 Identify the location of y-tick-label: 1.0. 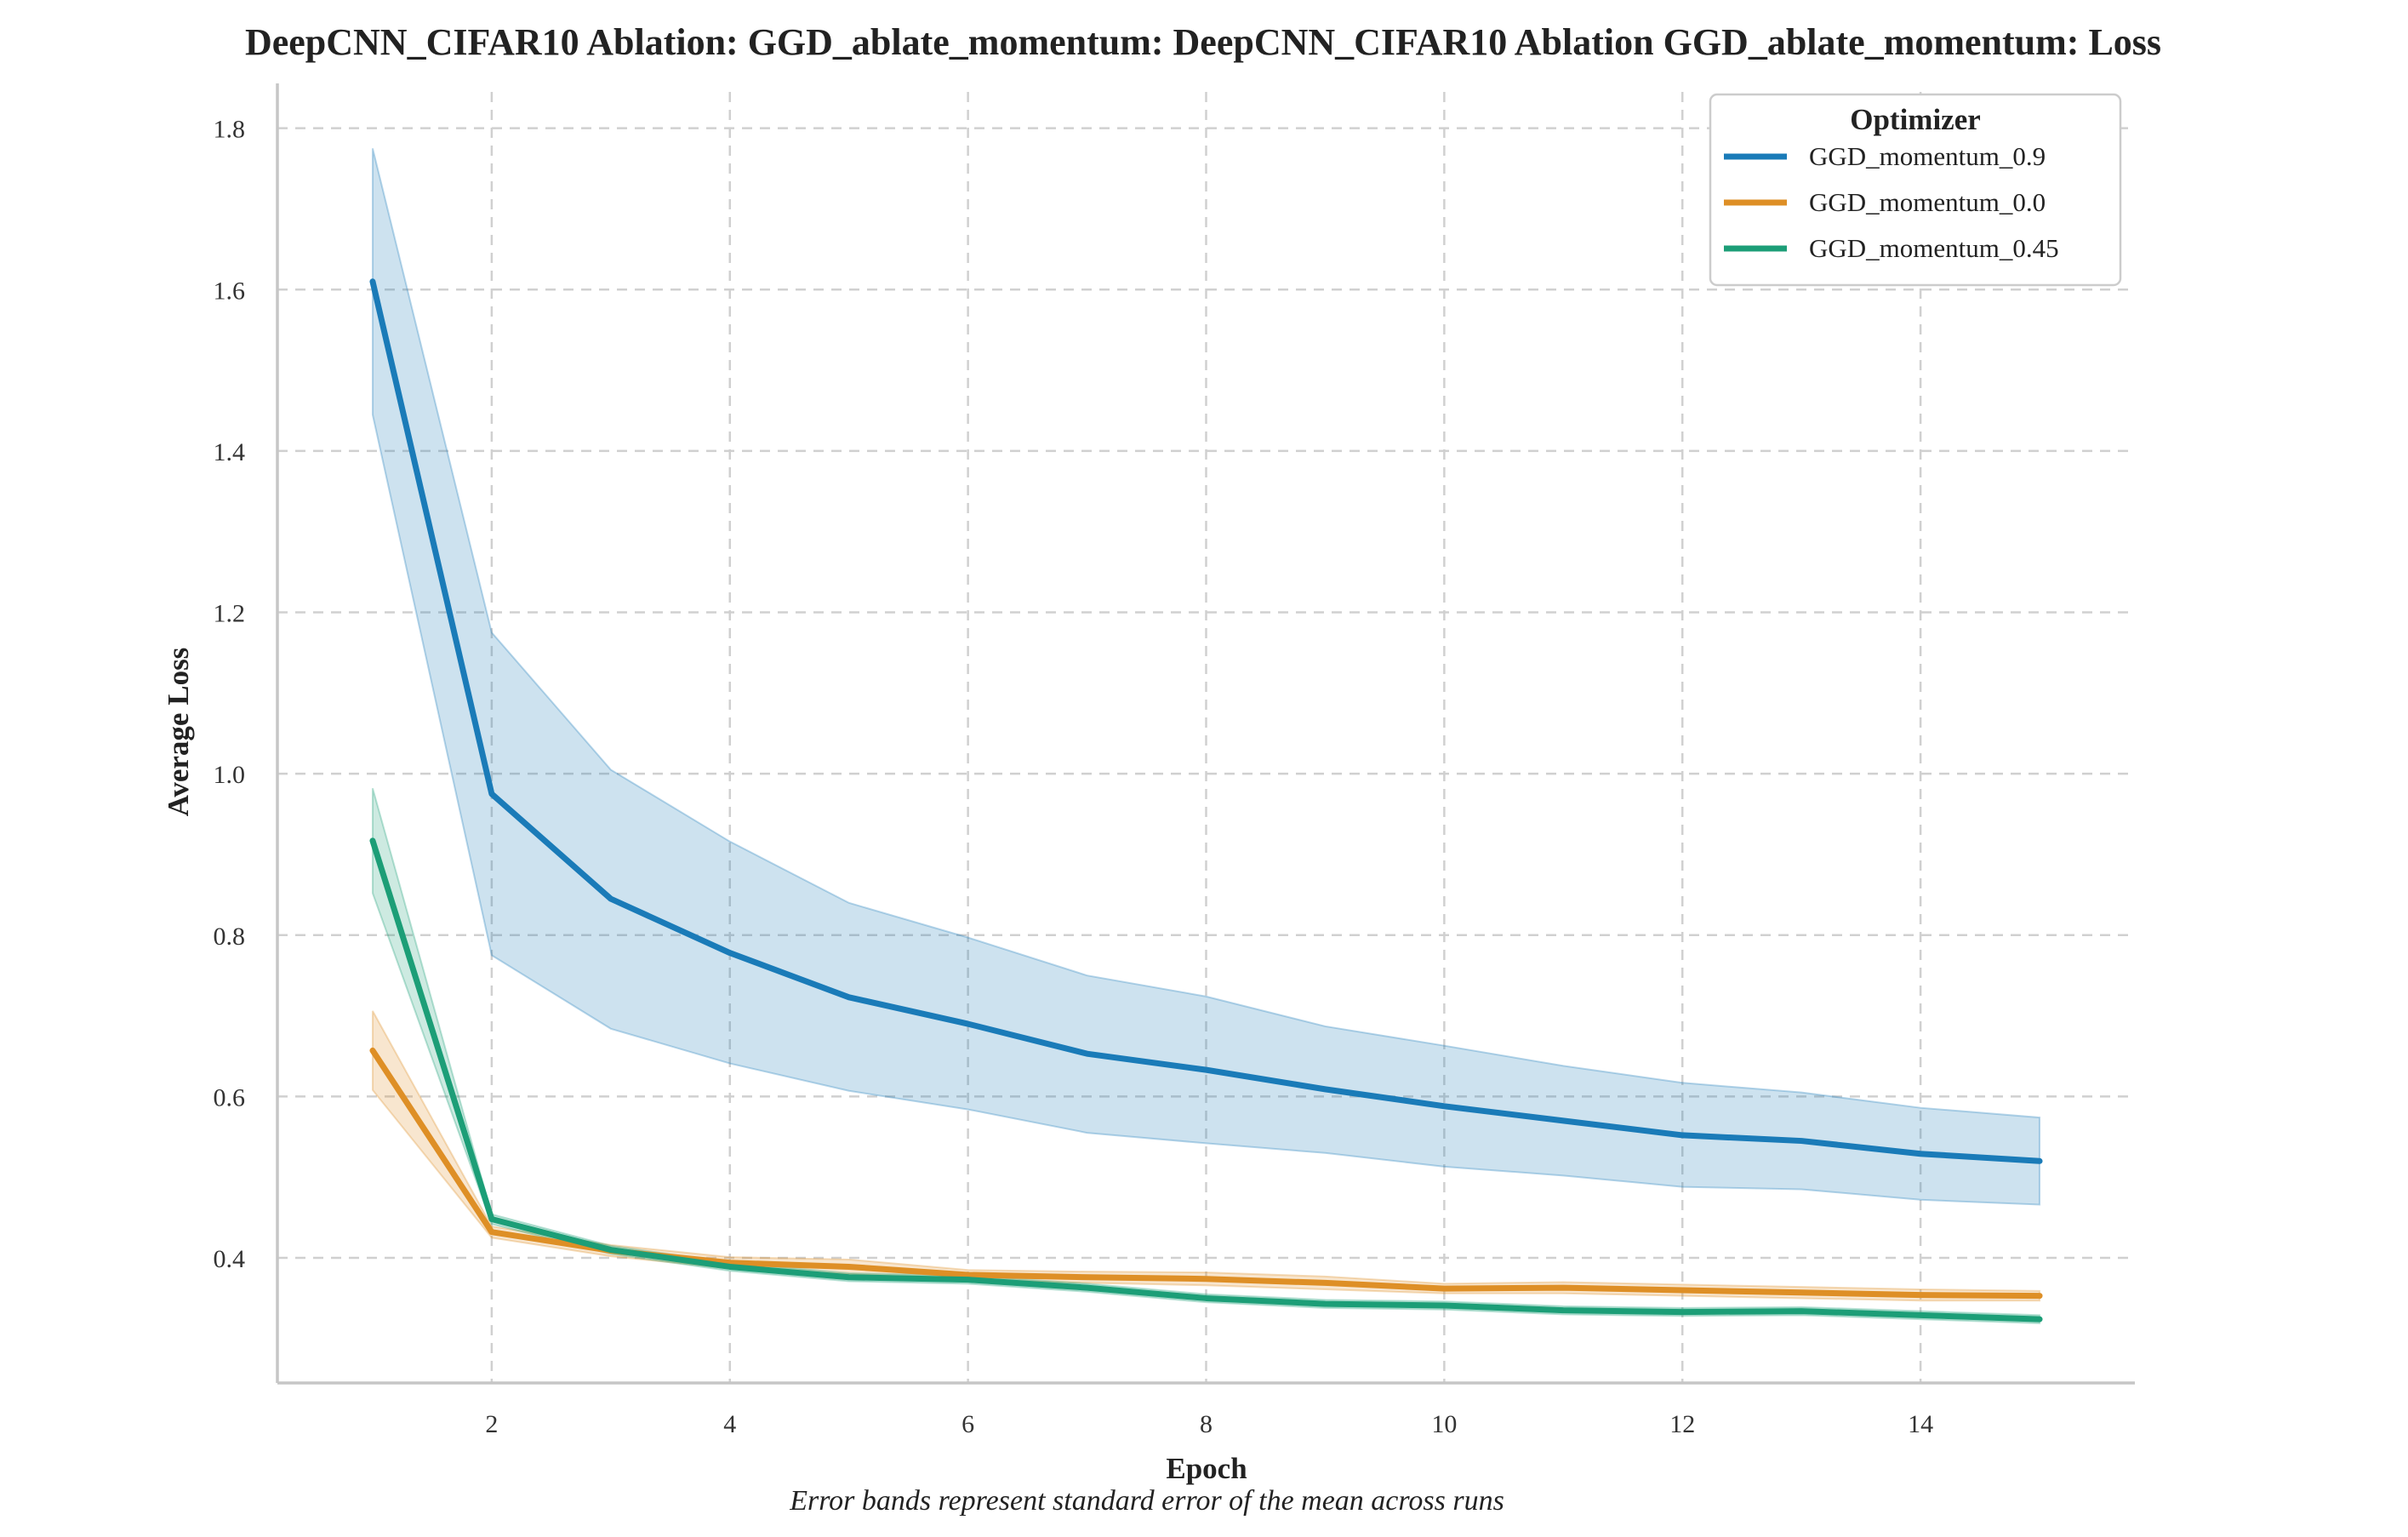
(230, 775).